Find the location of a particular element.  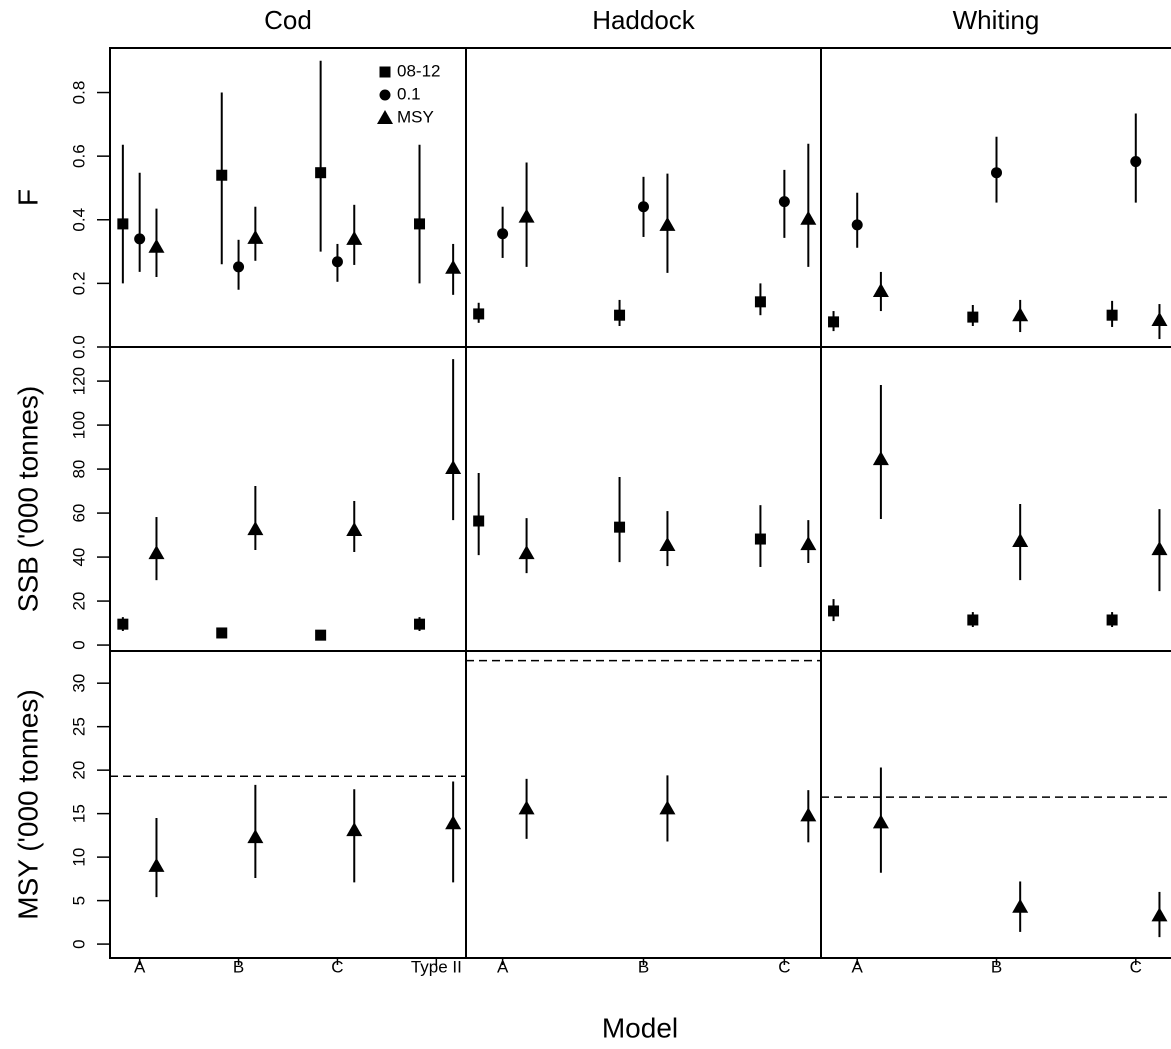

y-tick-label: 30 is located at coordinates (78, 683).